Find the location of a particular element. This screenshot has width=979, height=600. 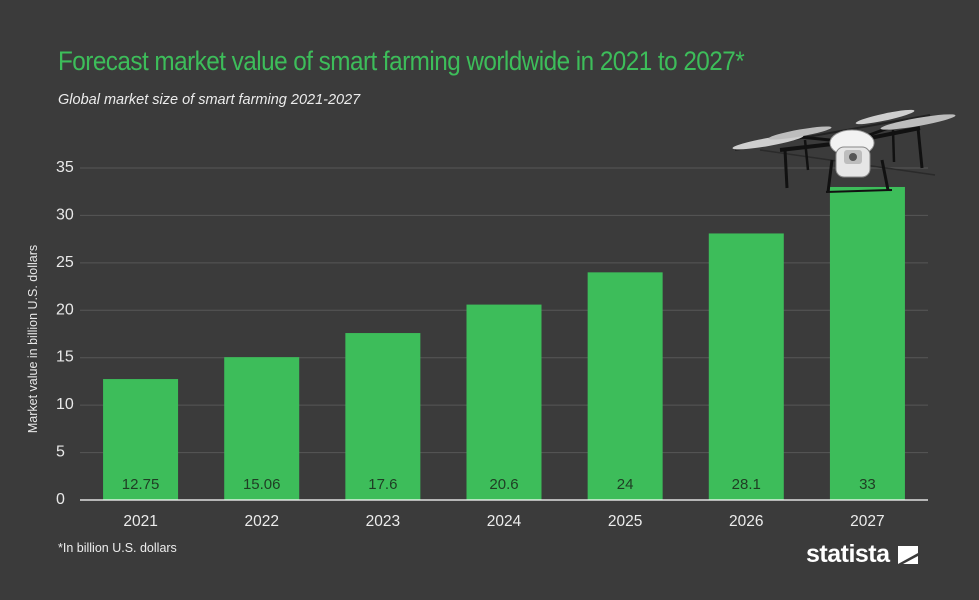

bar-value-label: 17.6 is located at coordinates (382, 484).